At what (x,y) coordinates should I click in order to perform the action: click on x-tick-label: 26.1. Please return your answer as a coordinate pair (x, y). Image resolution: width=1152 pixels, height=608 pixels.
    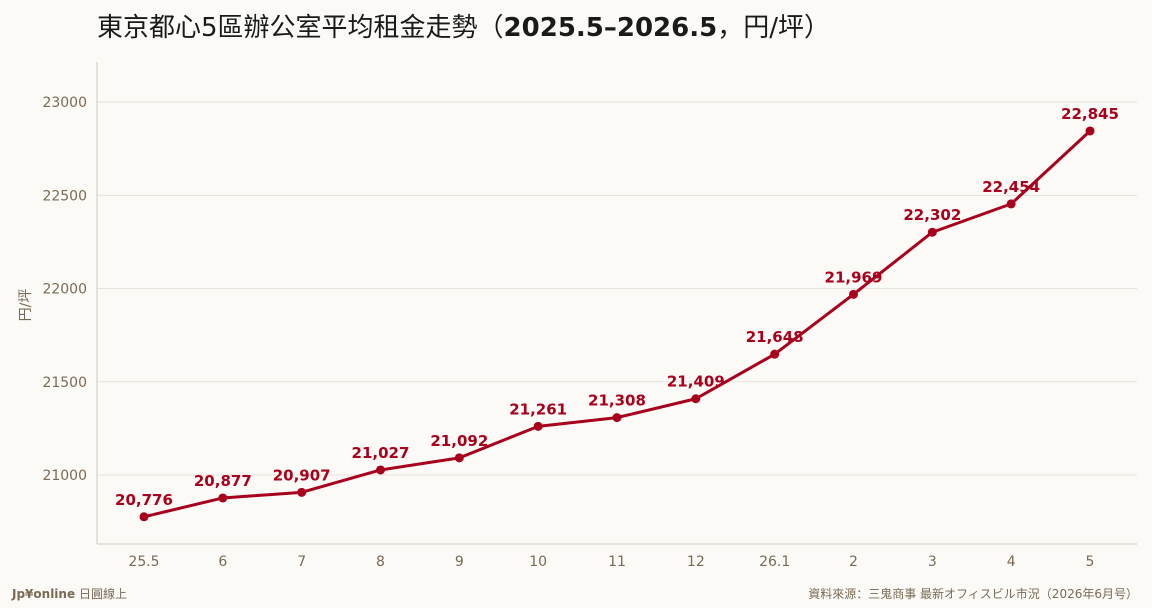
    Looking at the image, I should click on (774, 562).